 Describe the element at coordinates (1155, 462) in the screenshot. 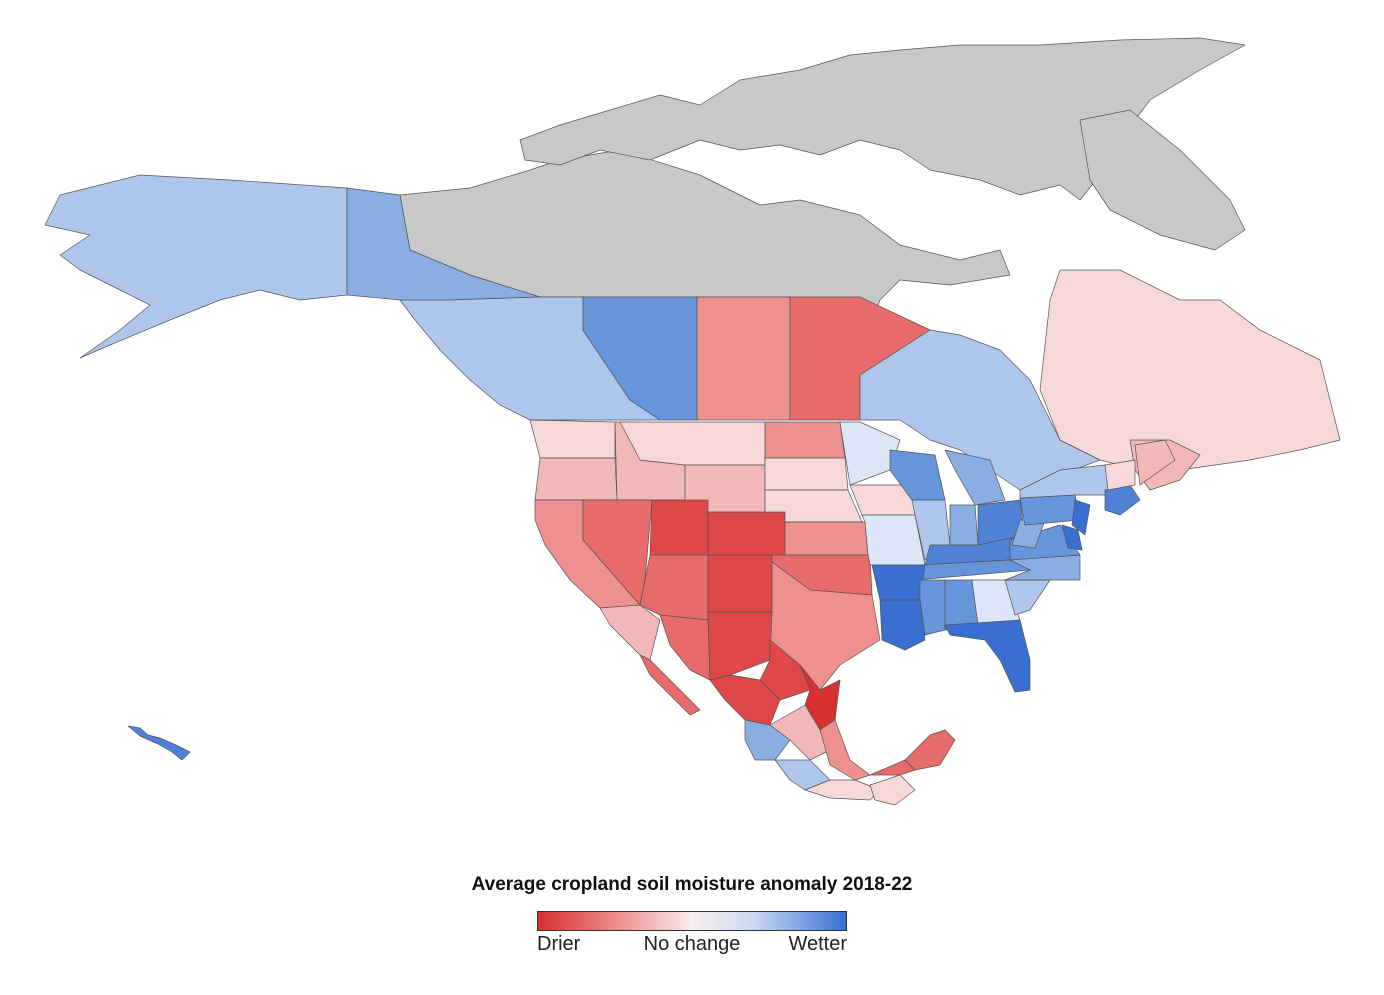

I see `region-maine` at that location.